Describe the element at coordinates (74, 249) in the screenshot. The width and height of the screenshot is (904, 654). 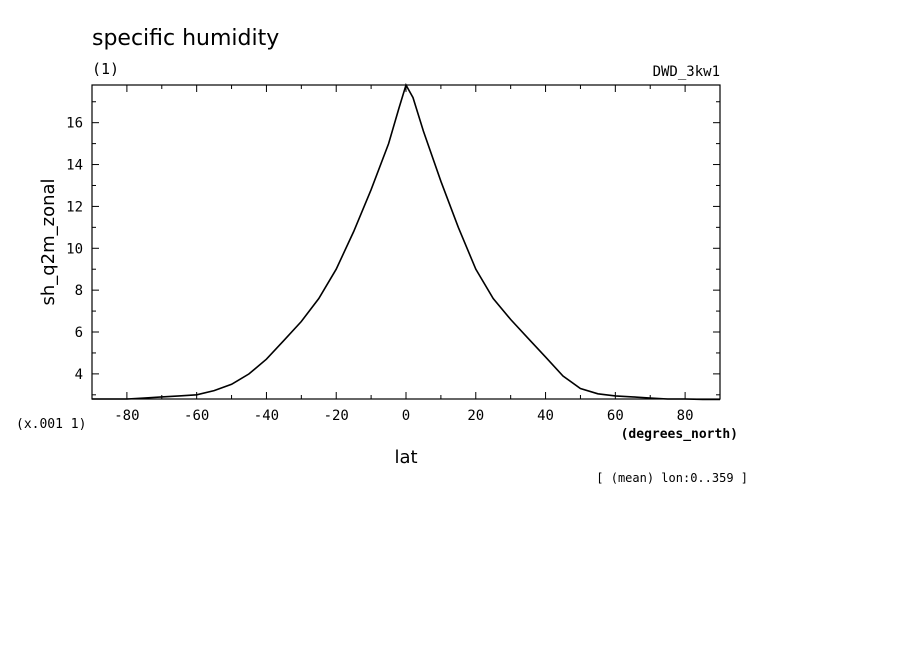
I see `y-tick-label: 10` at that location.